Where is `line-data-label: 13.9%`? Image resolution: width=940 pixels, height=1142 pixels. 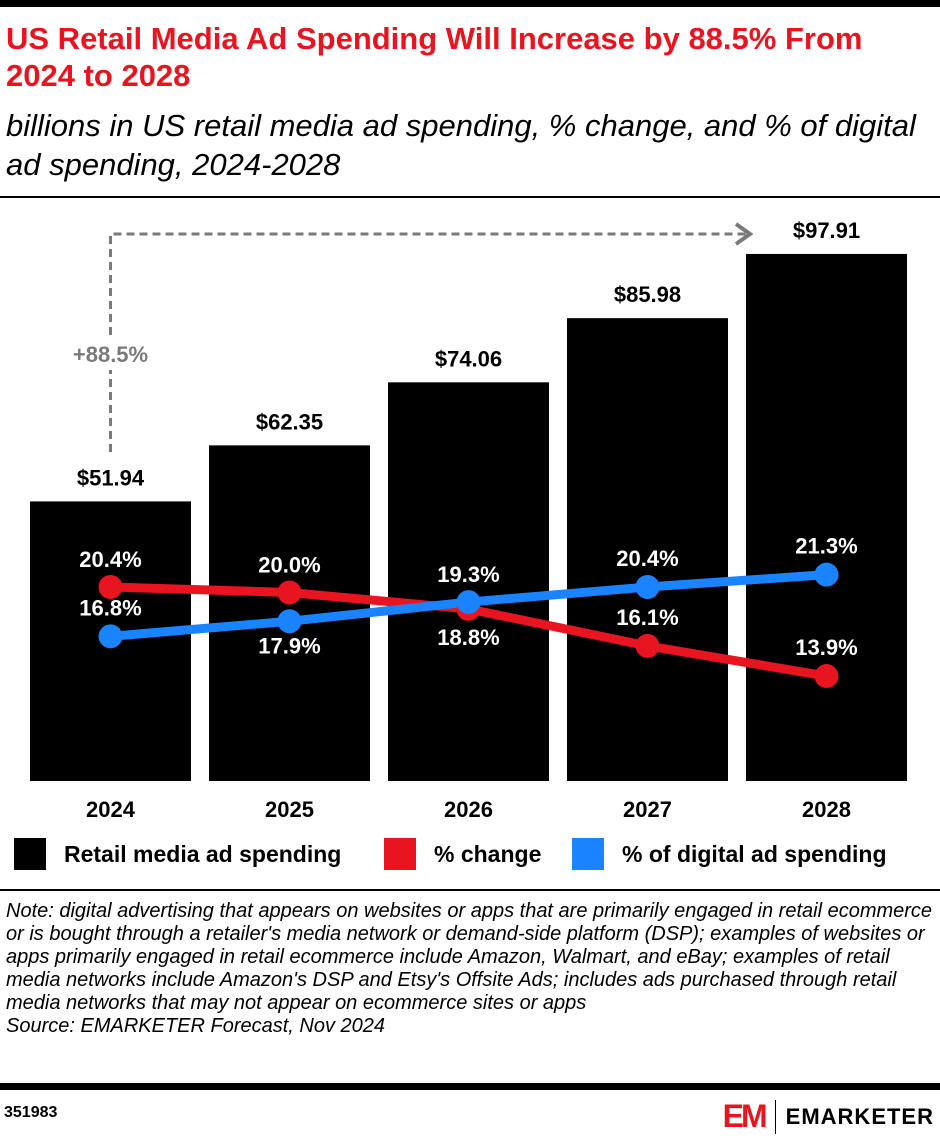
line-data-label: 13.9% is located at coordinates (826, 647).